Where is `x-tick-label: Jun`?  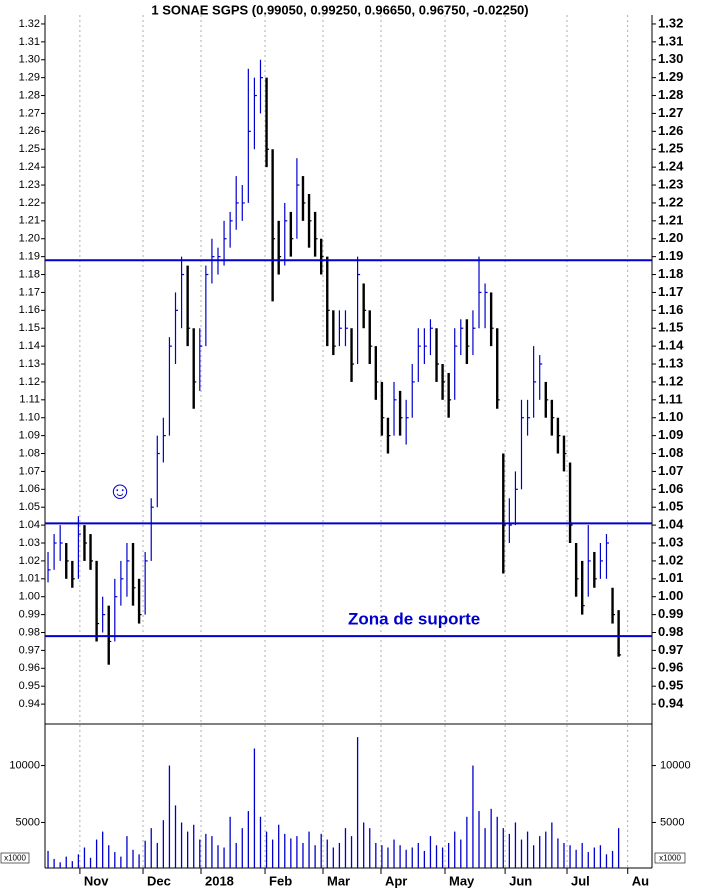
x-tick-label: Jun is located at coordinates (520, 880).